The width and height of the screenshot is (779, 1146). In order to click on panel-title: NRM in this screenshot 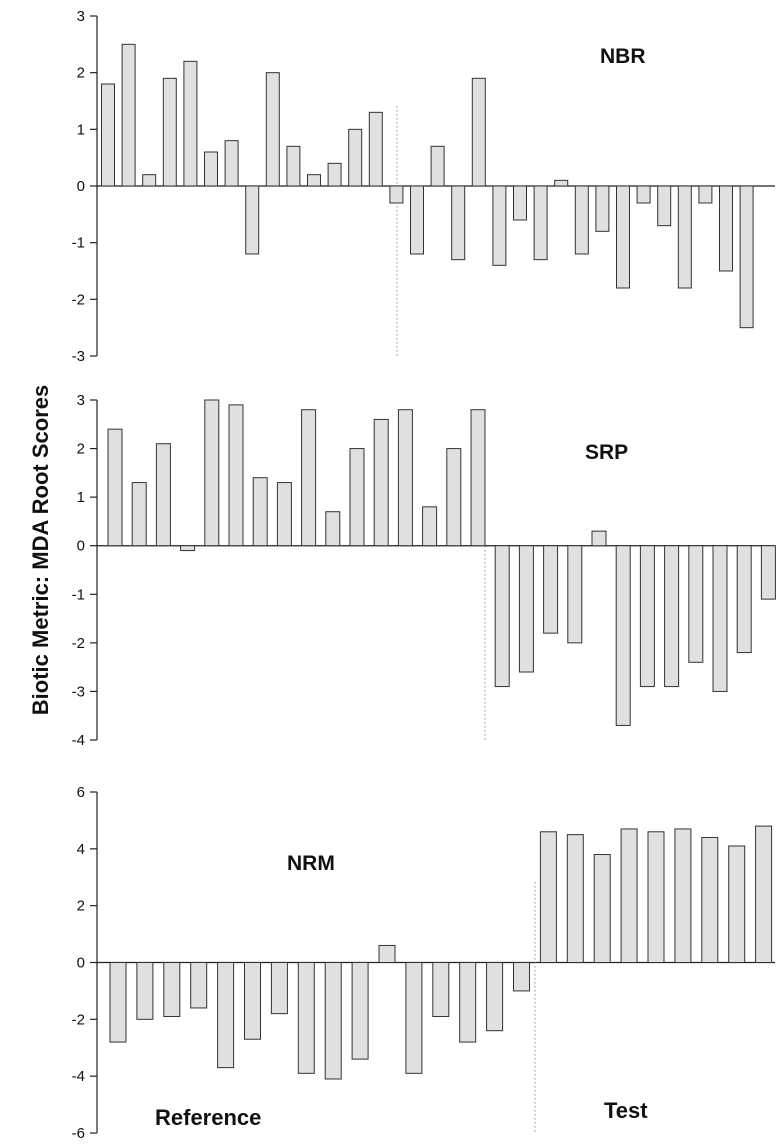, I will do `click(311, 863)`.